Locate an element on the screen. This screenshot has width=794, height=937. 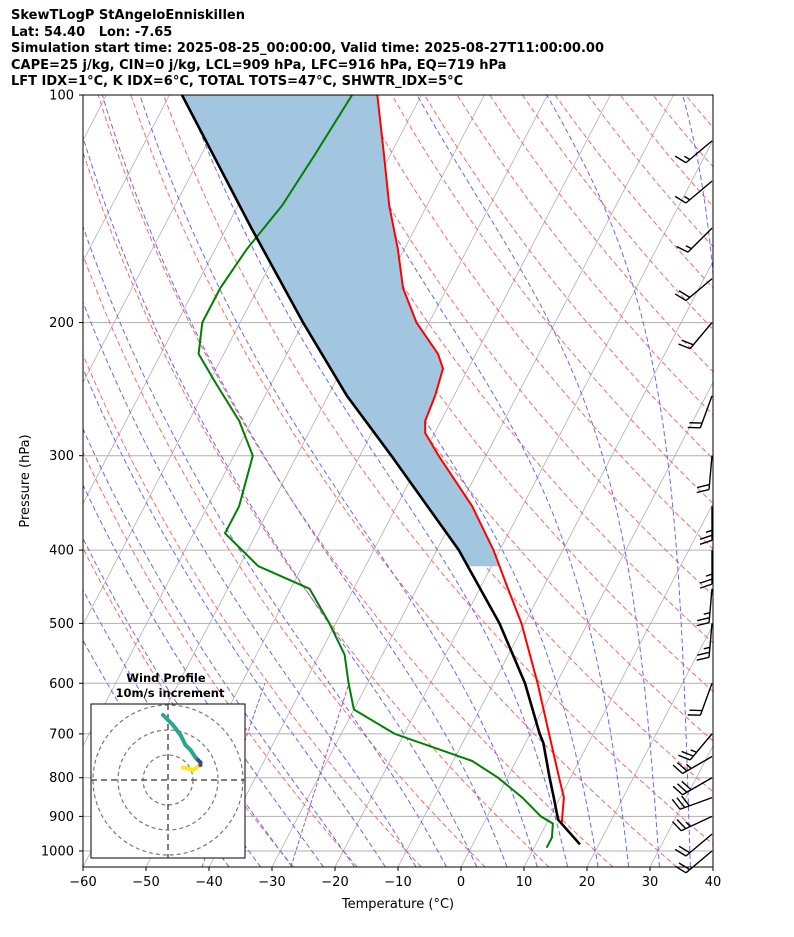
x-axis-label: Temperature (°C) is located at coordinates (397, 904).